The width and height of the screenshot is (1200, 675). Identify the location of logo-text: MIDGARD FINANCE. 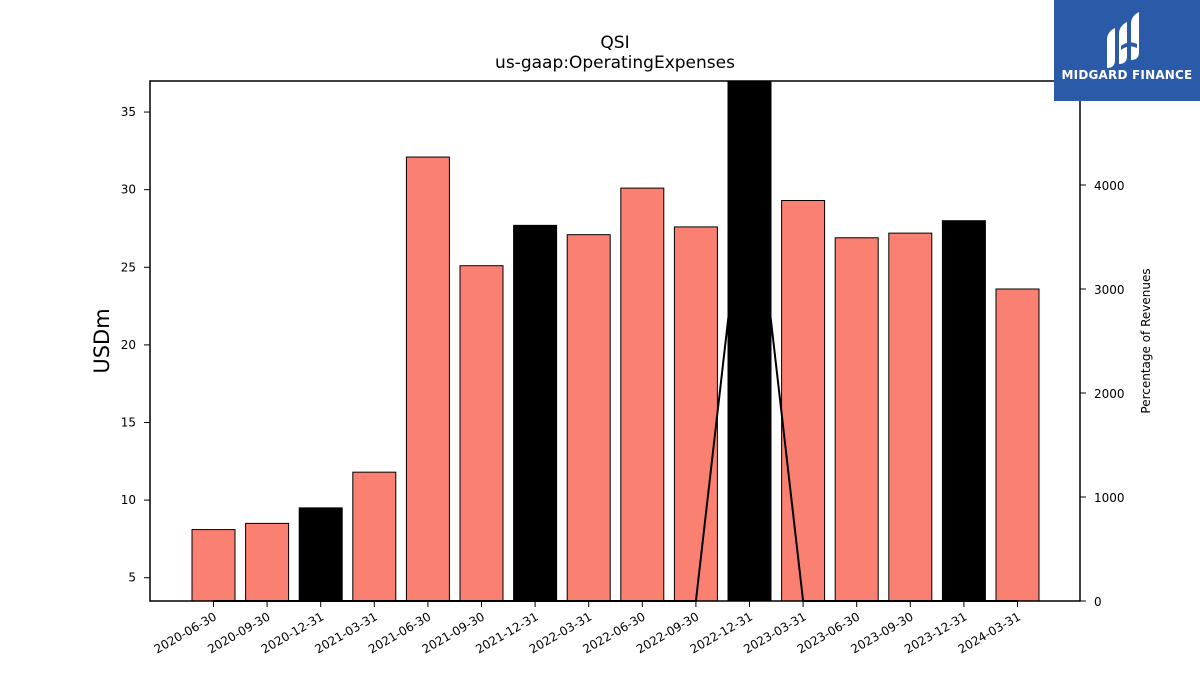
(1127, 75).